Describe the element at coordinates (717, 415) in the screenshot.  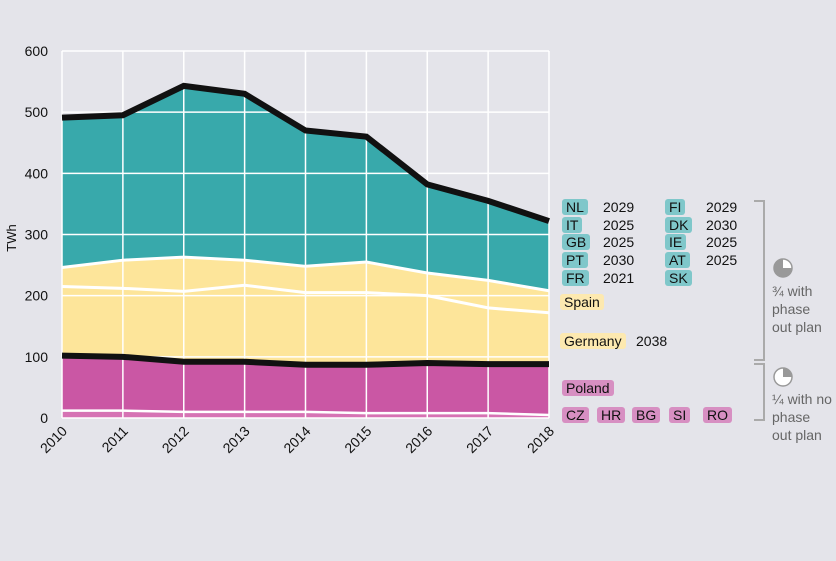
I see `legend-country-ro: RO` at that location.